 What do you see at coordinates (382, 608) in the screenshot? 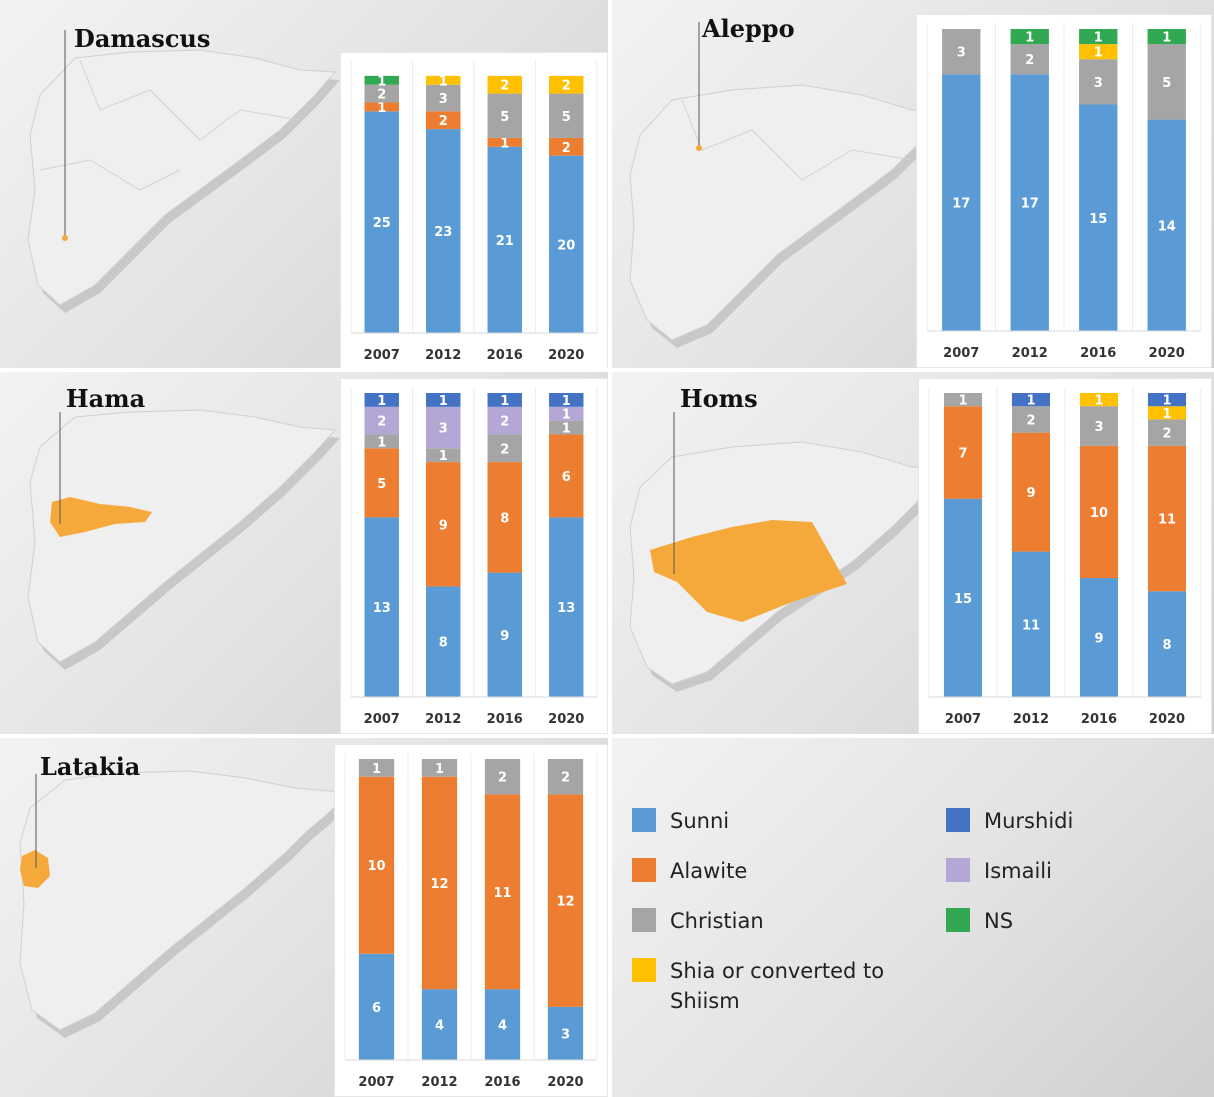
I see `data-label: 13` at bounding box center [382, 608].